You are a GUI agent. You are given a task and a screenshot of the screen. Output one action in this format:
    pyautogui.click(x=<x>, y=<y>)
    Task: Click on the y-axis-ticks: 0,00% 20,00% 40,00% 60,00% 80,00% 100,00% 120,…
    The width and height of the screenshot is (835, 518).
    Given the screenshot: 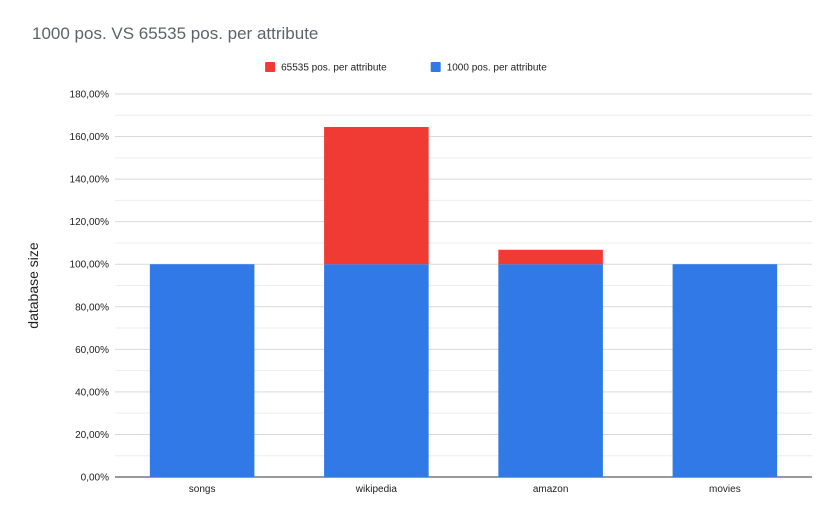 What is the action you would take?
    pyautogui.click(x=90, y=287)
    